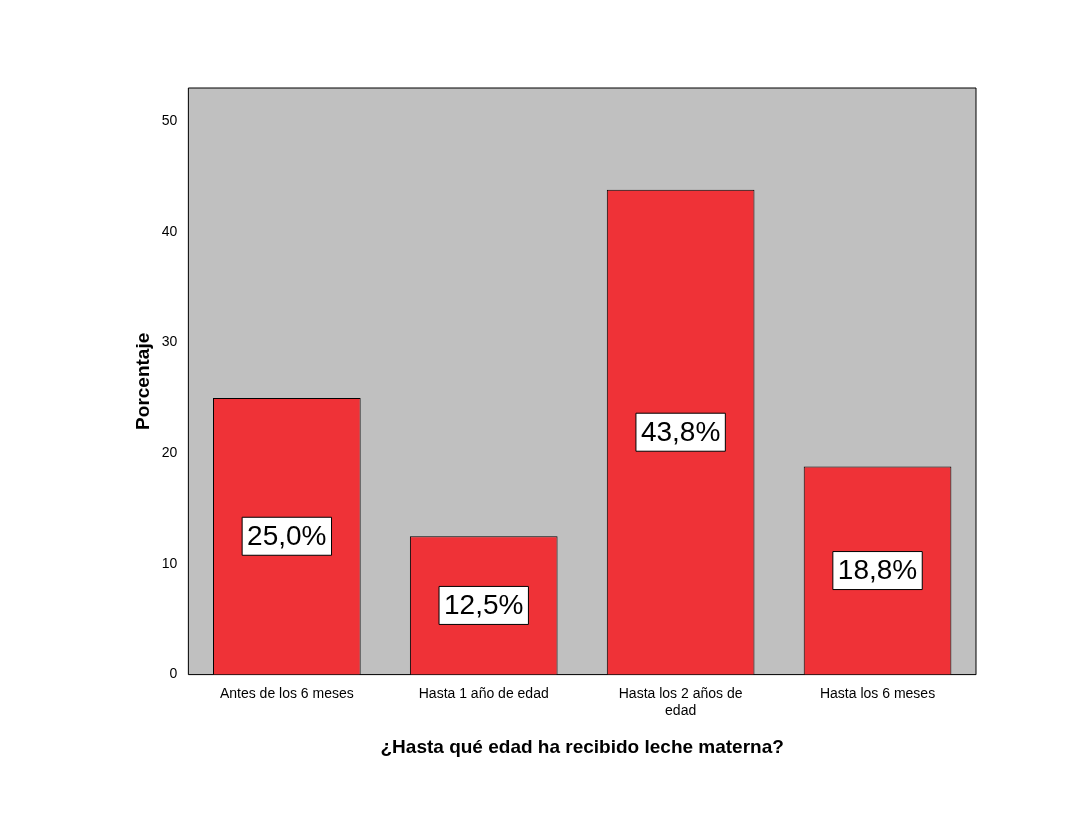 The height and width of the screenshot is (823, 1084). What do you see at coordinates (169, 120) in the screenshot?
I see `y-tick-label: 50` at bounding box center [169, 120].